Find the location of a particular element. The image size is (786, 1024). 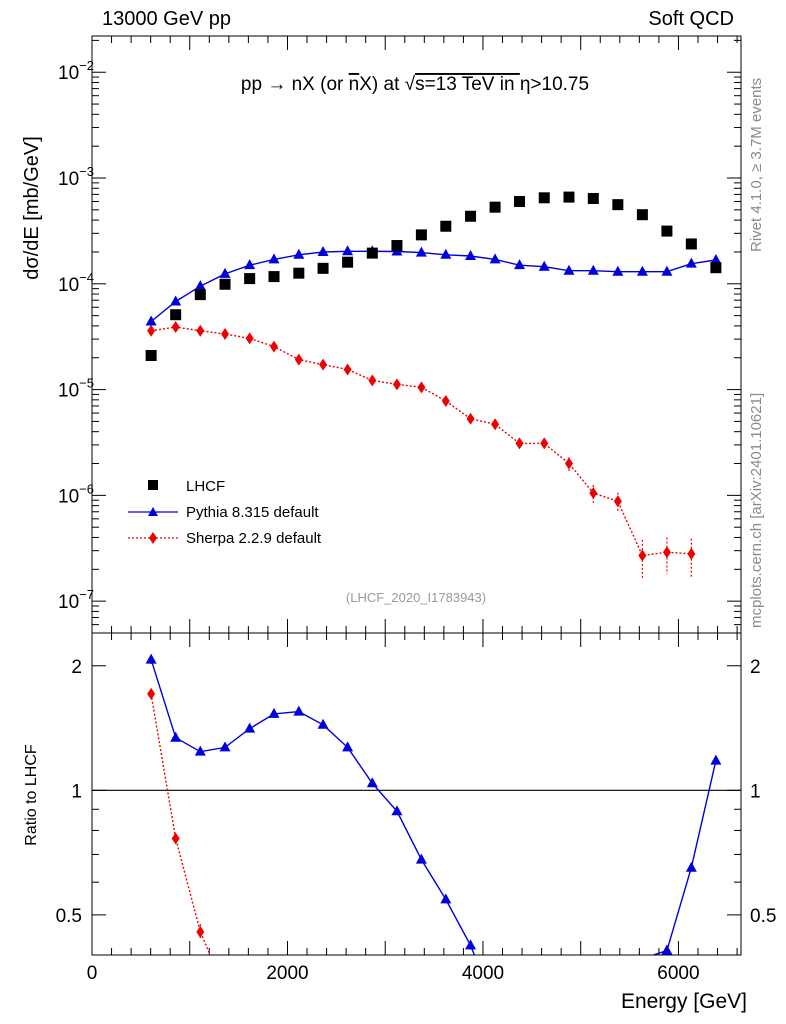

legend-marker-pythia is located at coordinates (153, 511).